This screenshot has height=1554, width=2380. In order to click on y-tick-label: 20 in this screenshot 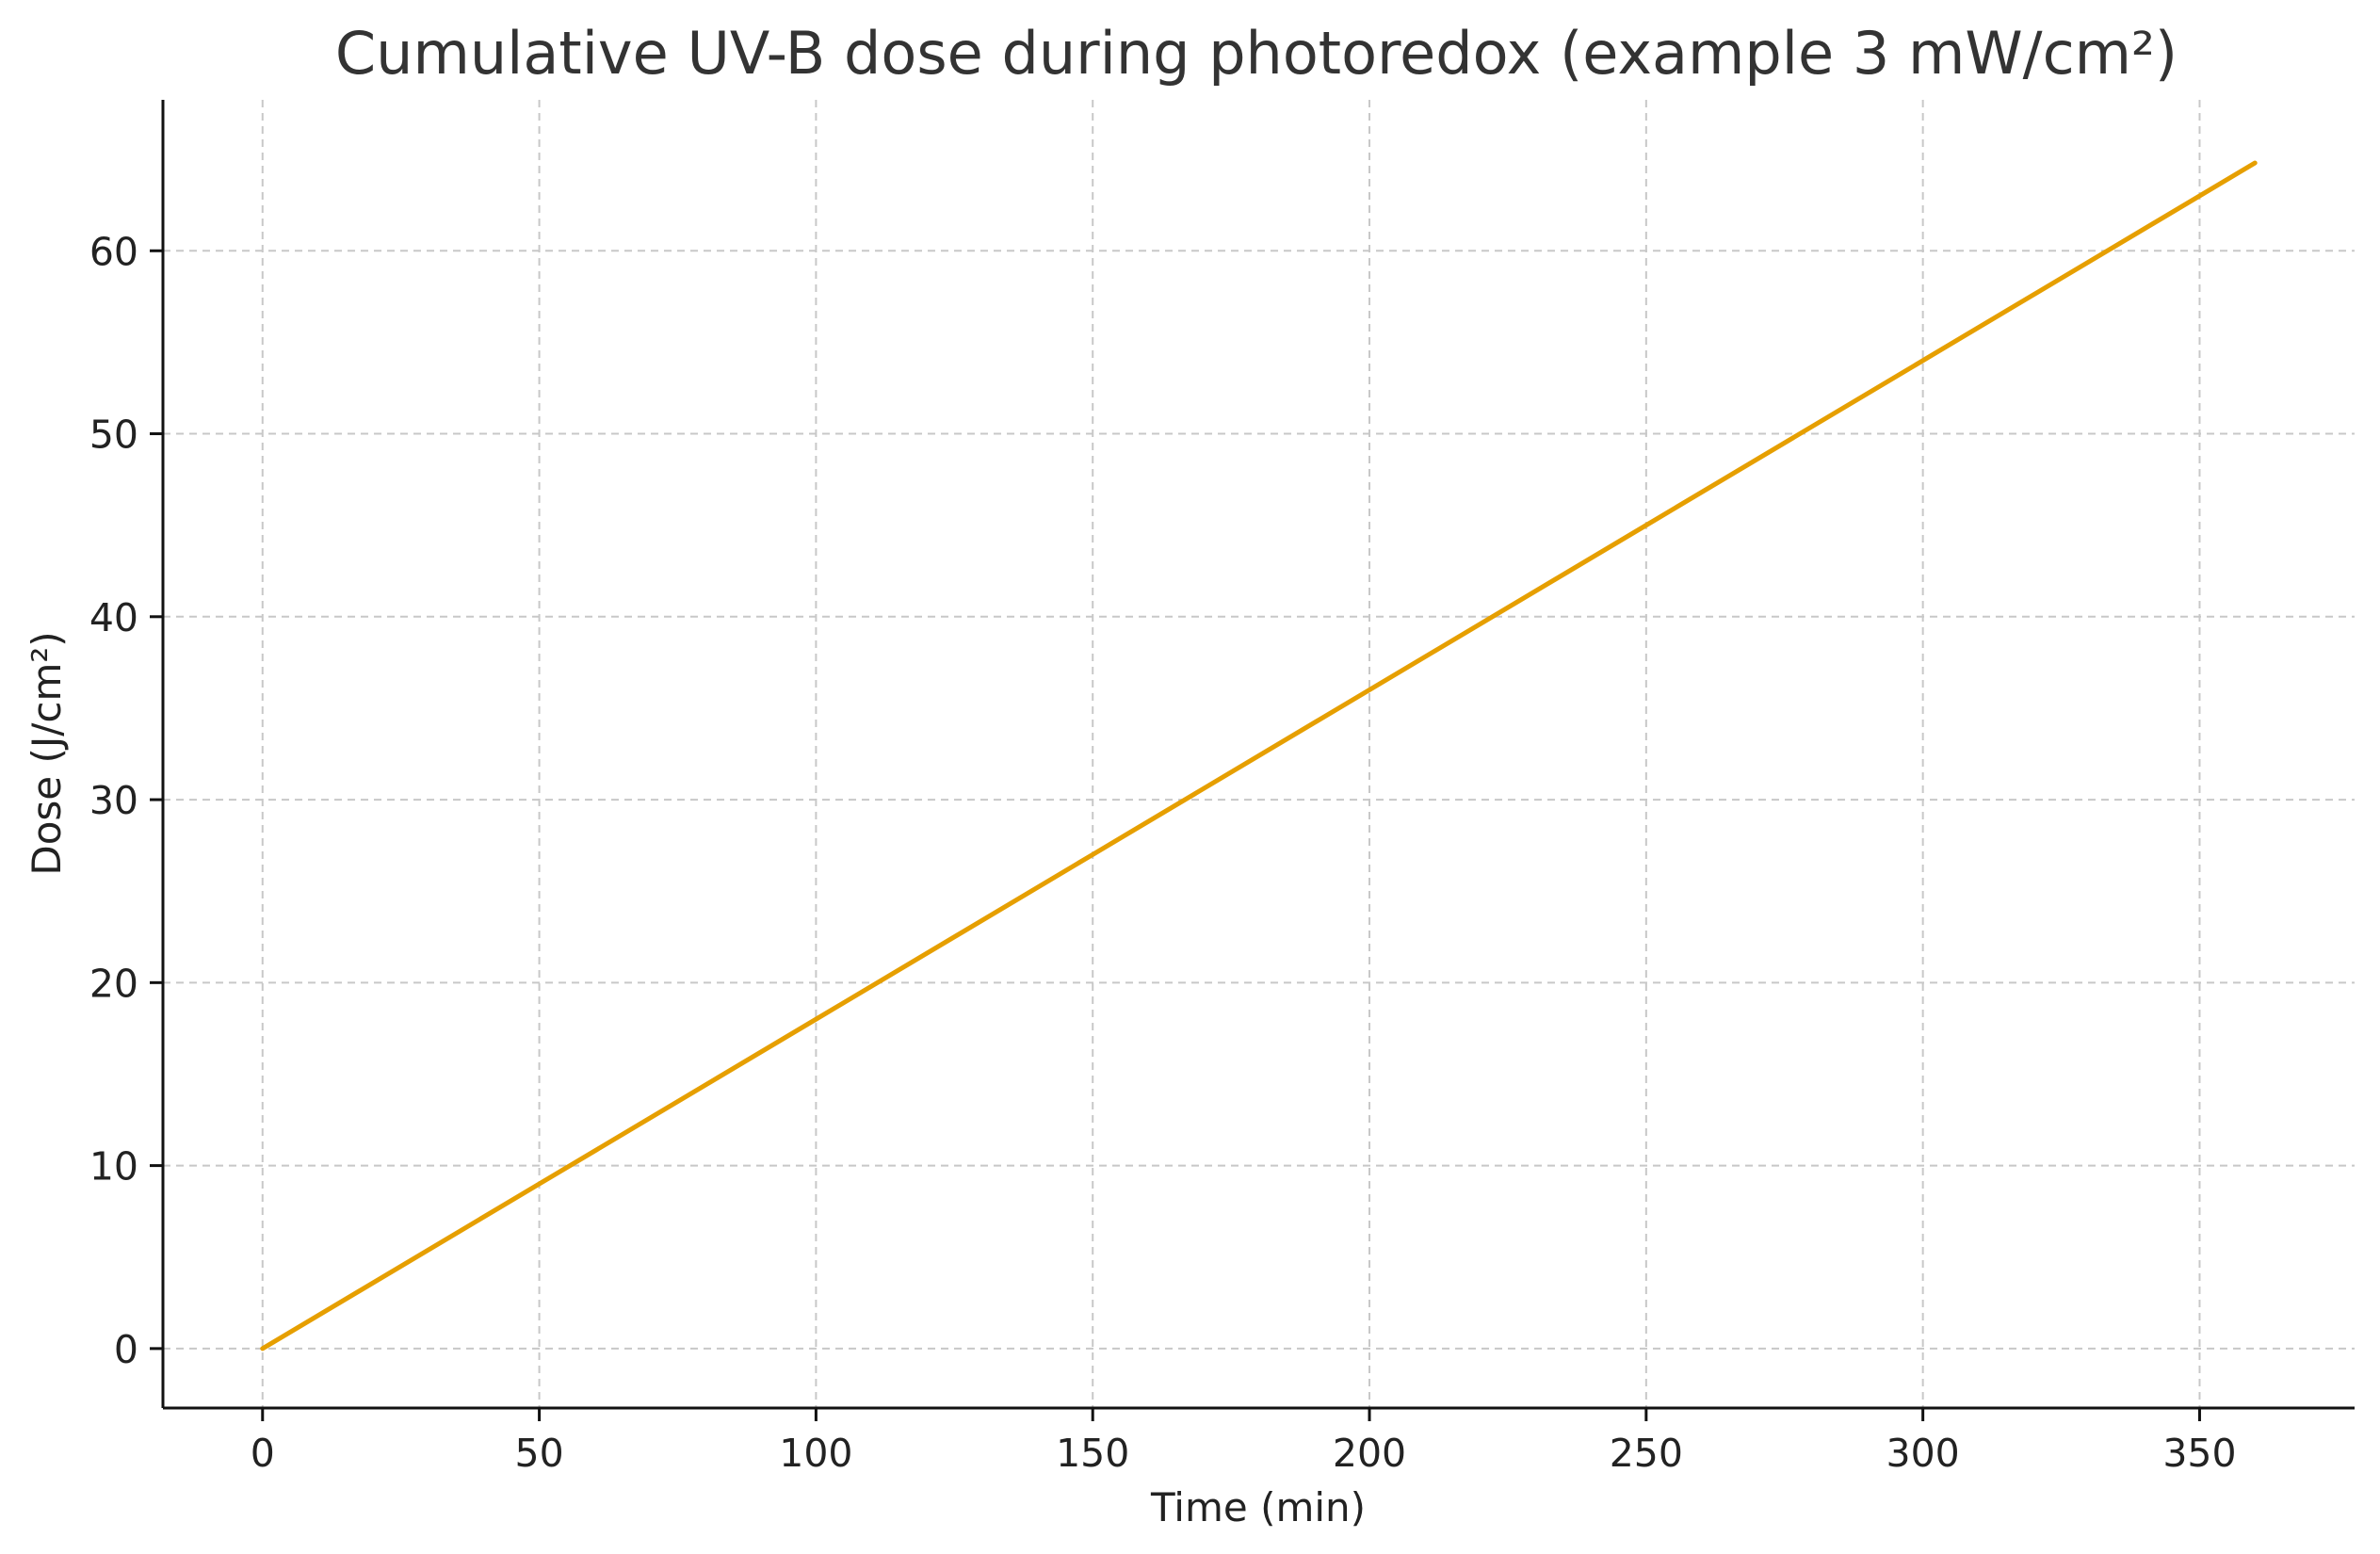, I will do `click(113, 984)`.